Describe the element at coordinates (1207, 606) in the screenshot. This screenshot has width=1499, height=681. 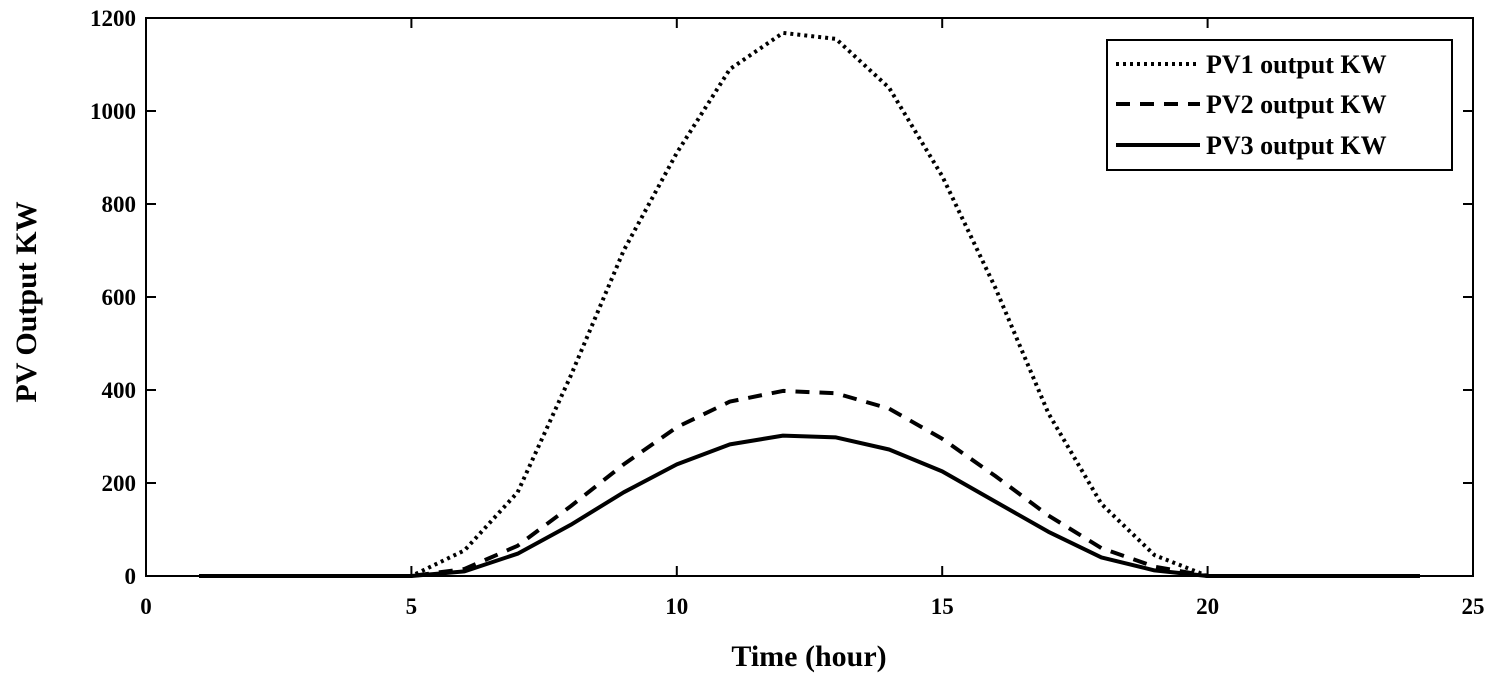
I see `x-tick-label: 20` at that location.